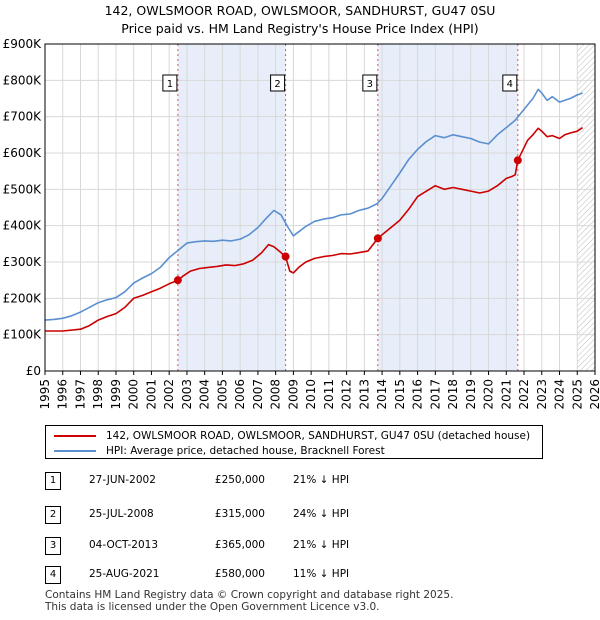 This screenshot has width=600, height=620. Describe the element at coordinates (400, 394) in the screenshot. I see `x-tick-label: 2015` at that location.